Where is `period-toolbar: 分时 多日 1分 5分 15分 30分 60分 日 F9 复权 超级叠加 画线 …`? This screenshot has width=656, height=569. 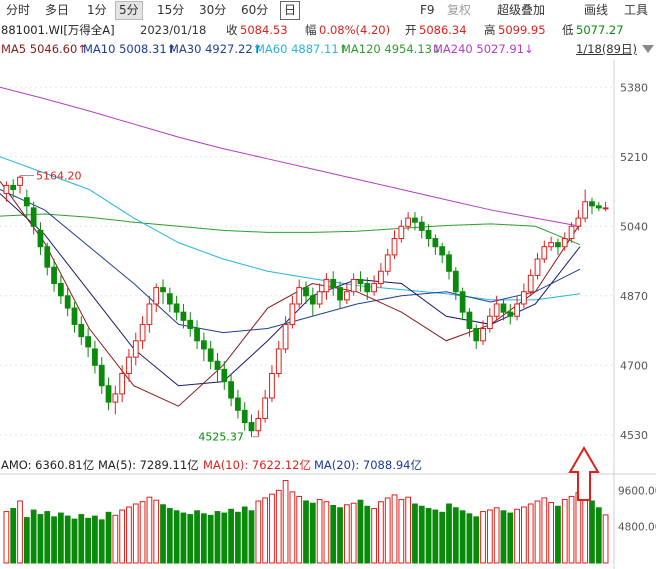 period-toolbar: 分时 多日 1分 5分 15分 30分 60分 日 F9 复权 超级叠加 画线 … is located at coordinates (328, 10).